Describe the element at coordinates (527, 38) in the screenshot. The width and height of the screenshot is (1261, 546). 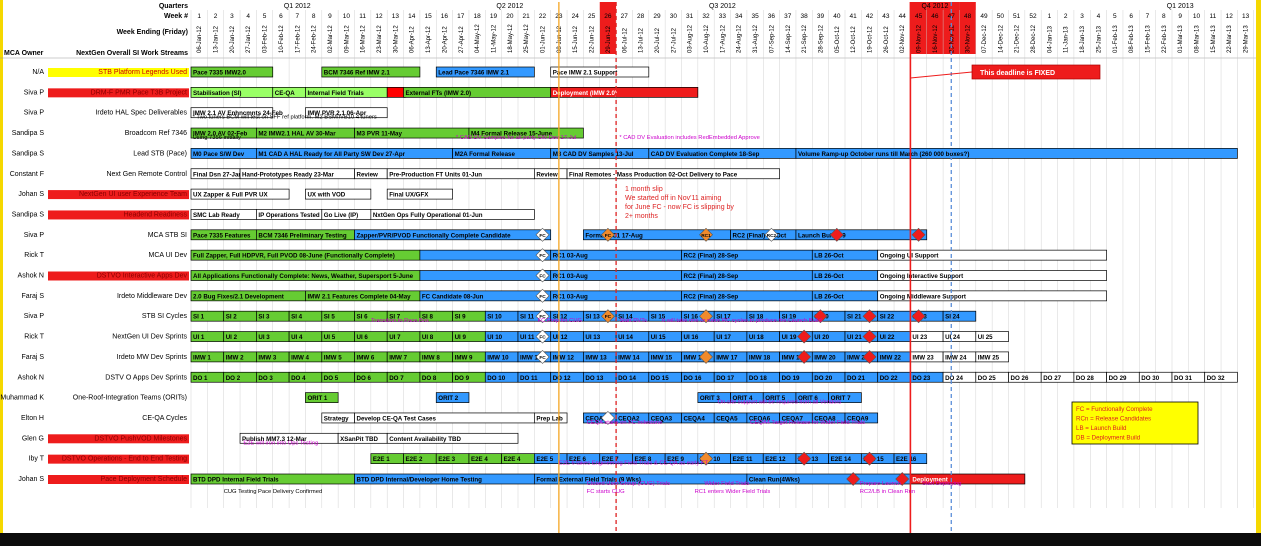
I see `week-ending-date: 25-May-12` at that location.